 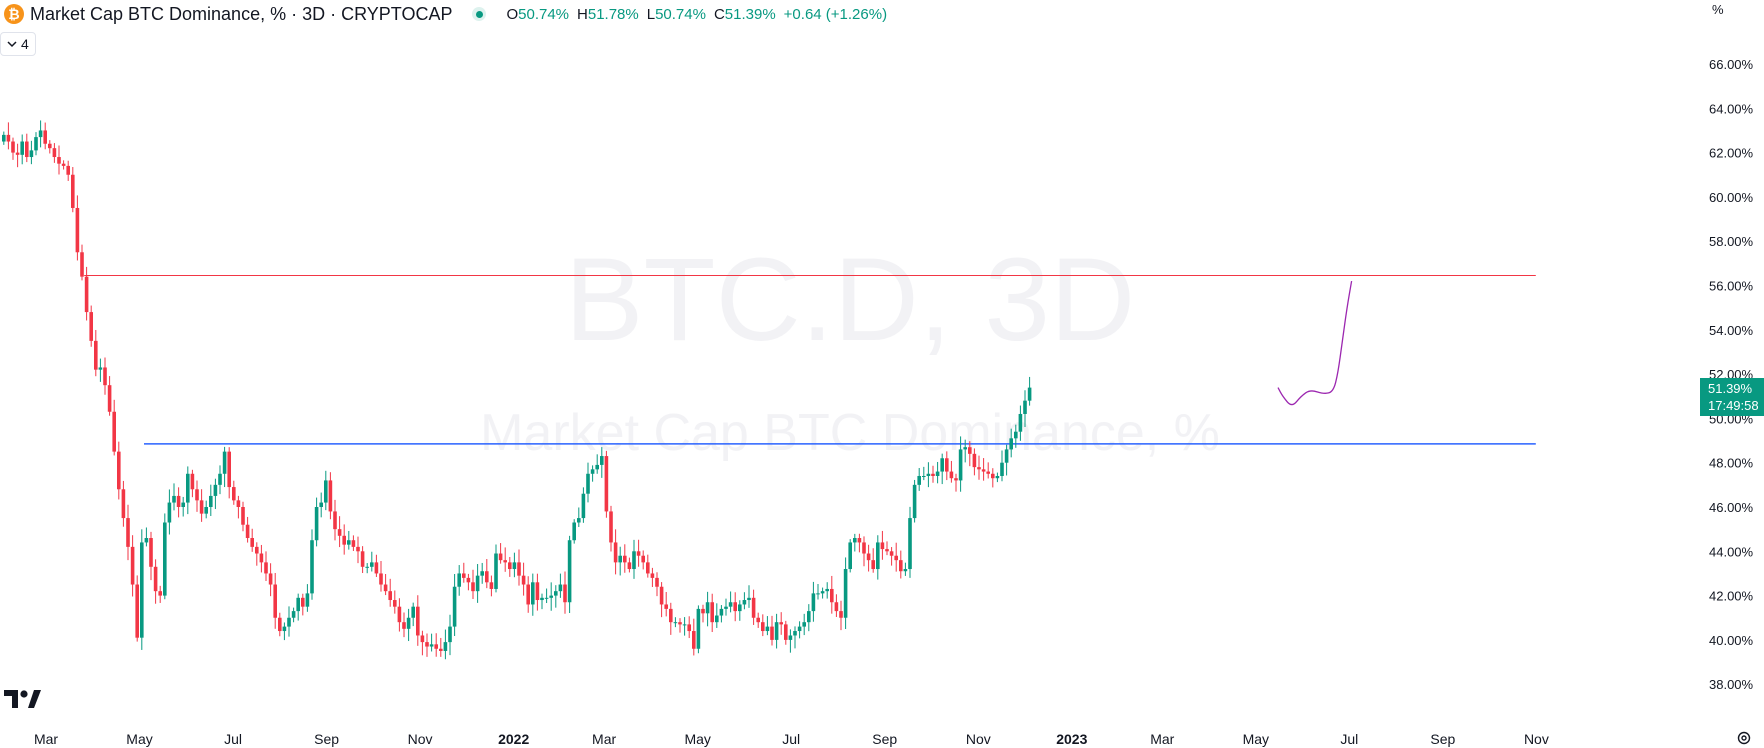 I want to click on watermark-layer: BTC.D, 3D Market Cap BTC Dominance, %, so click(x=850, y=348).